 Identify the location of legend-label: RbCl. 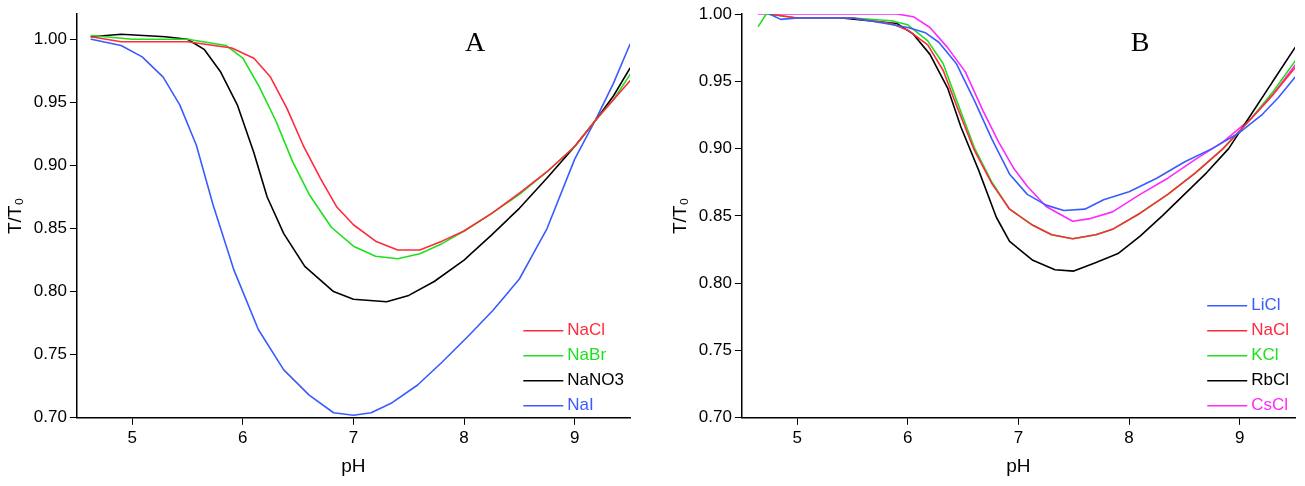
(1270, 380).